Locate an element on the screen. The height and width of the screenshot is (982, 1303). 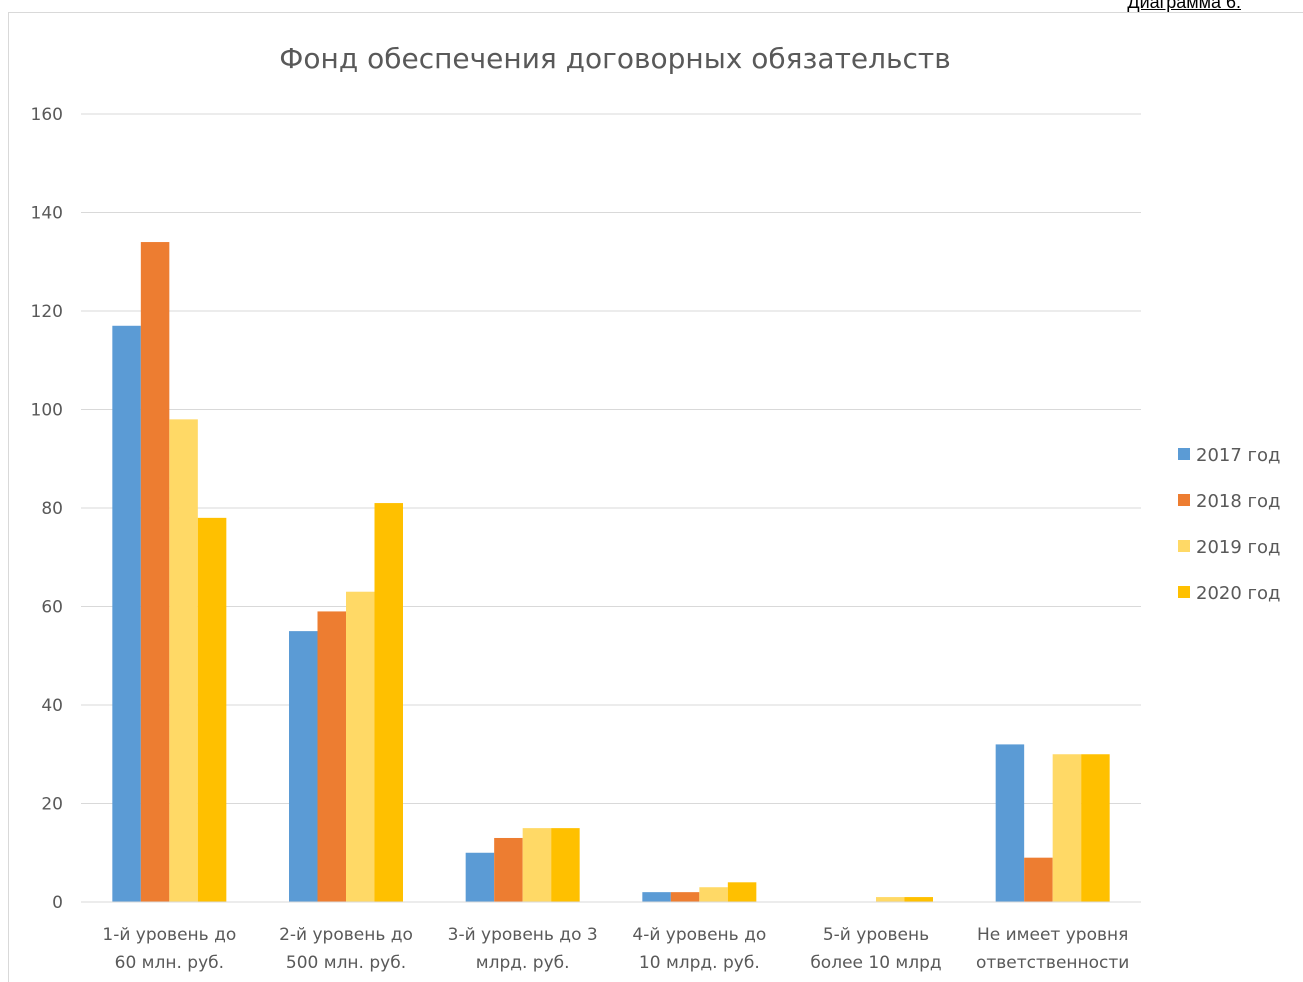
x-tick-label: более 10 млрд is located at coordinates (875, 963).